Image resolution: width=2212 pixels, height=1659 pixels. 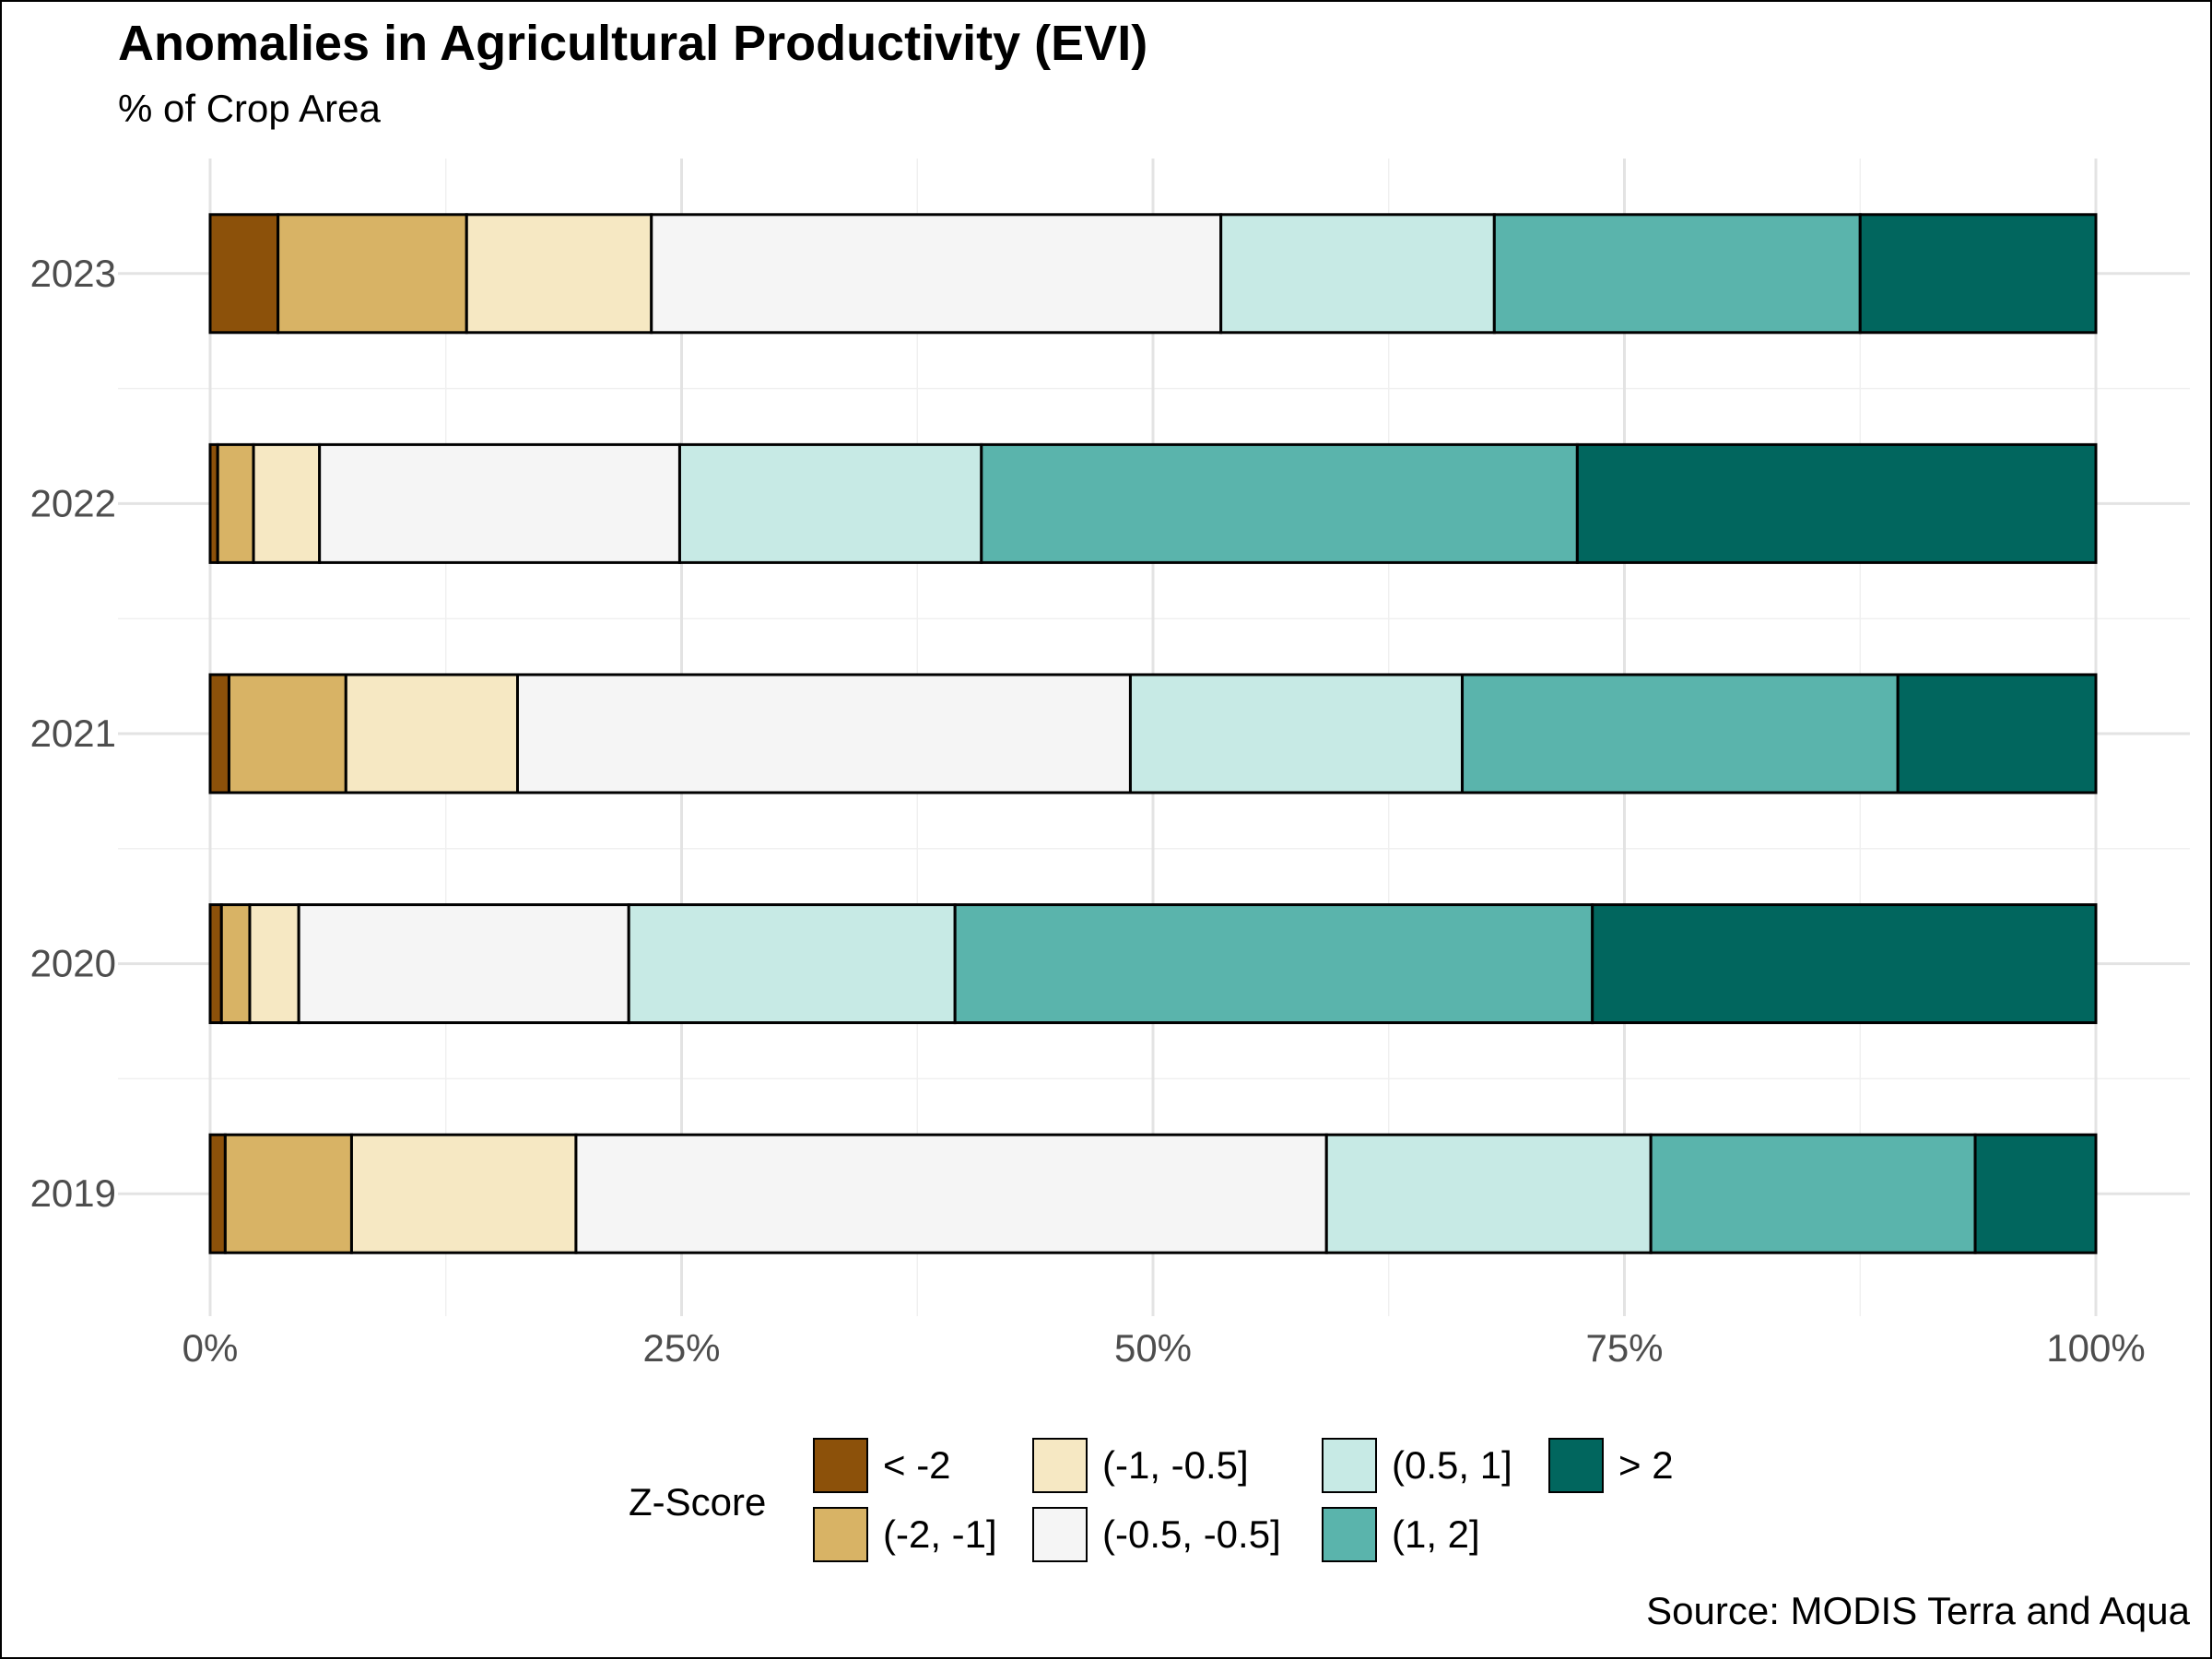 What do you see at coordinates (917, 1465) in the screenshot?
I see `legend-label: < -2` at bounding box center [917, 1465].